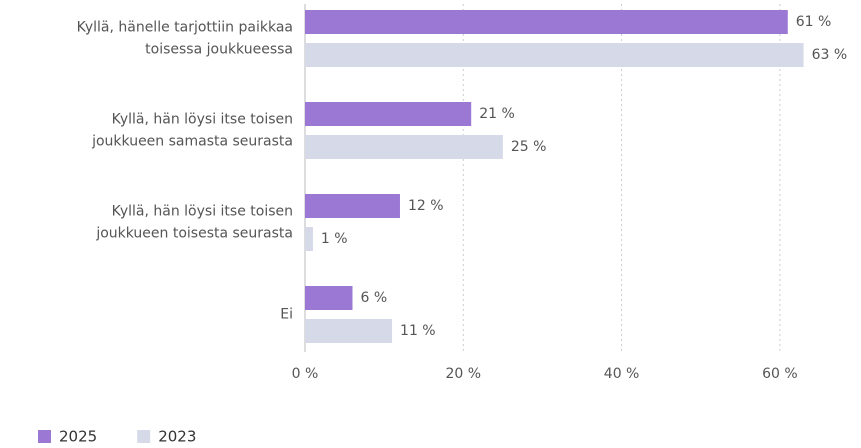 This screenshot has width=861, height=448. What do you see at coordinates (830, 55) in the screenshot?
I see `value-label: 63 %` at bounding box center [830, 55].